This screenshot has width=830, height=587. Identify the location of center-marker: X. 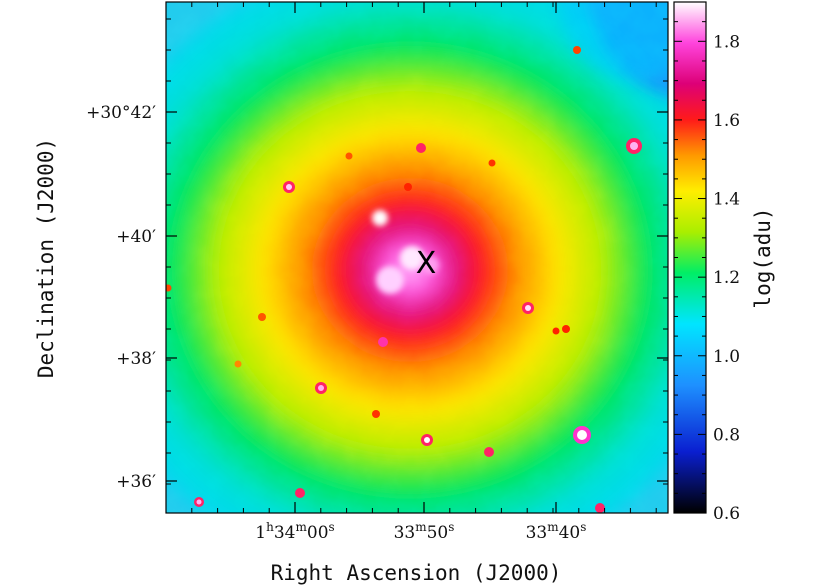
(426, 263).